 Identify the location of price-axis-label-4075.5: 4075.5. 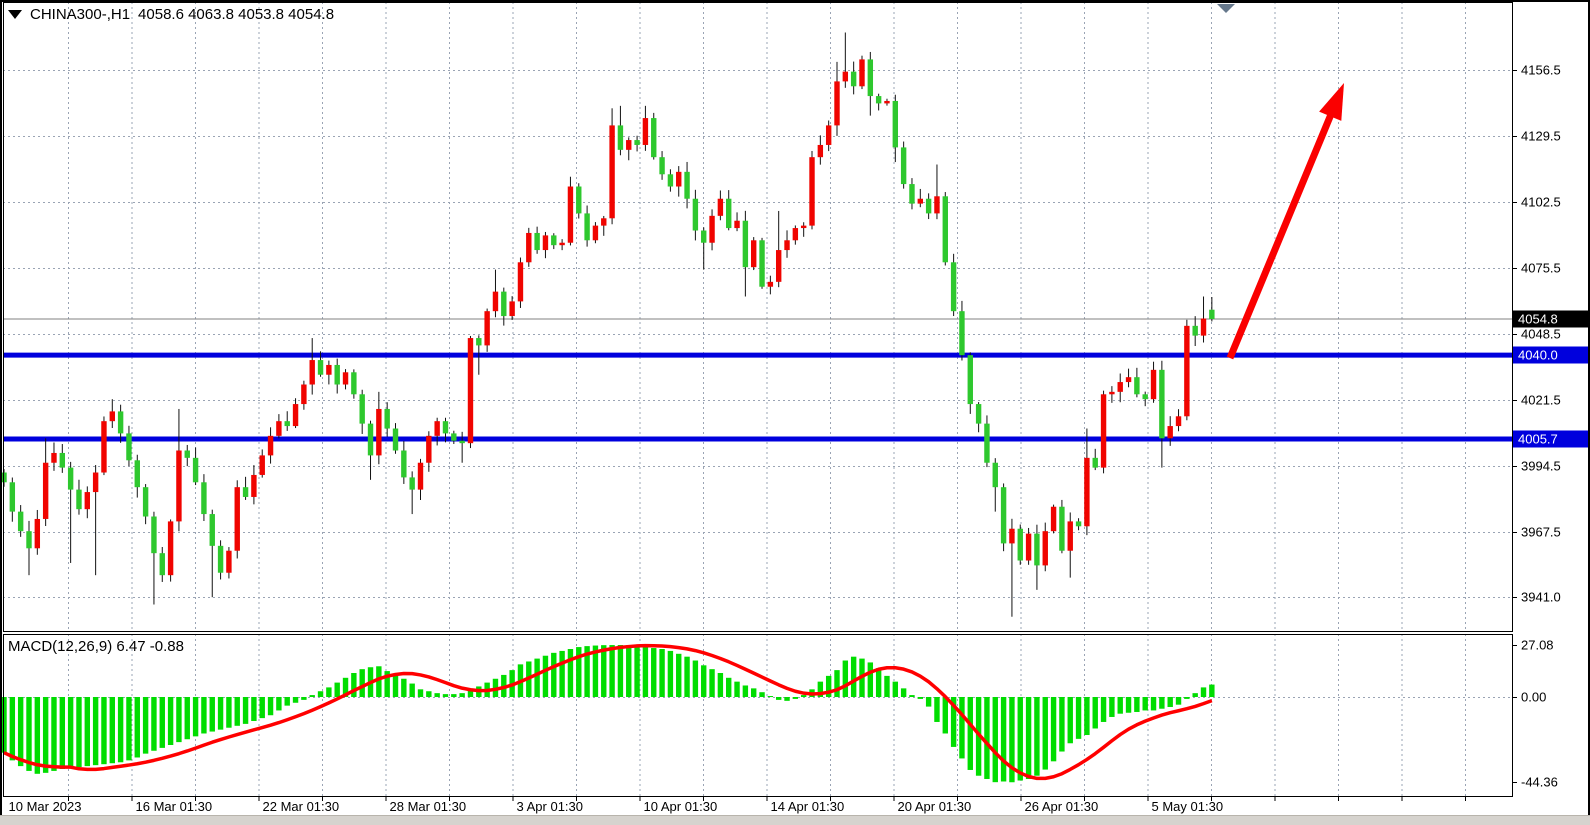
(1541, 268).